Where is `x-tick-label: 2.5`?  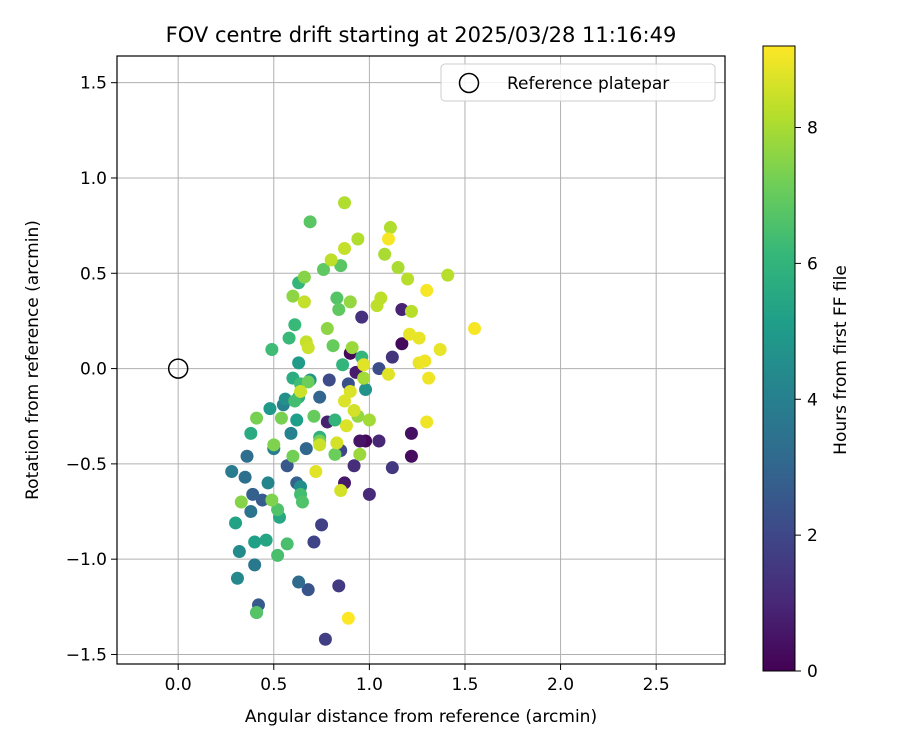 x-tick-label: 2.5 is located at coordinates (656, 685).